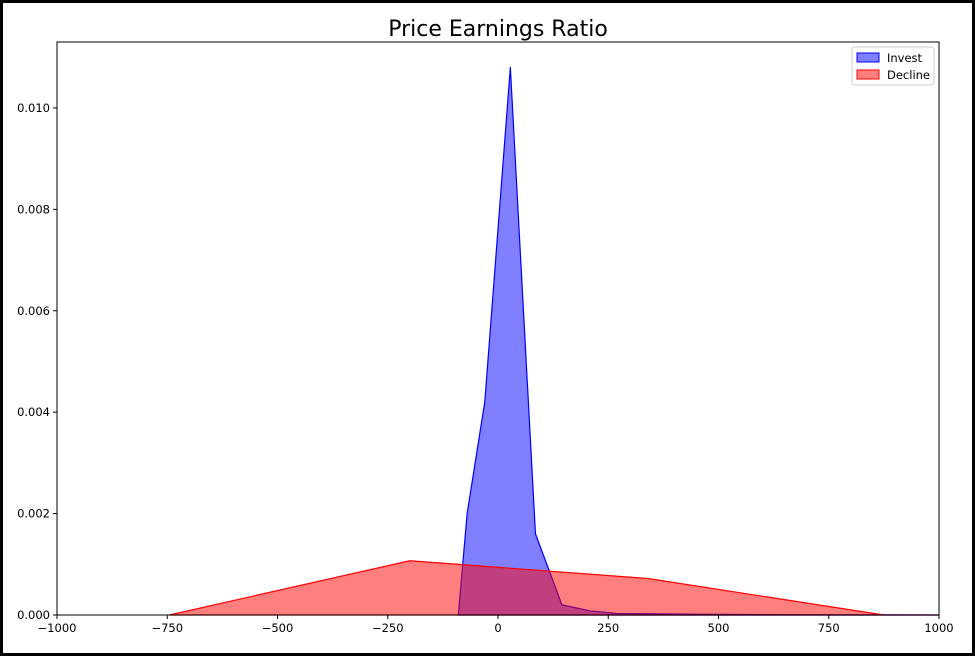 The width and height of the screenshot is (975, 656). Describe the element at coordinates (938, 628) in the screenshot. I see `x-tick-label: 1000` at that location.